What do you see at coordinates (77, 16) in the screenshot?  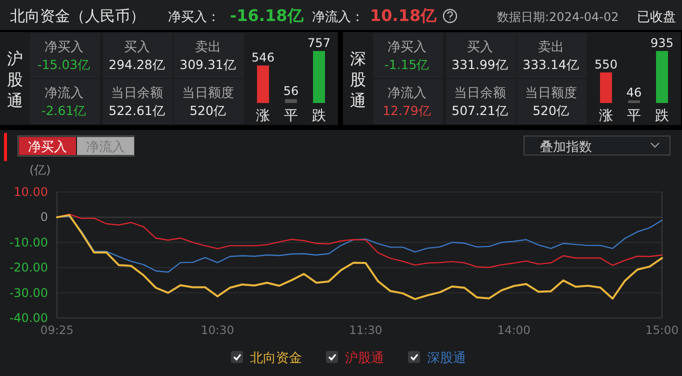 I see `text: 北向资金（人民币）` at bounding box center [77, 16].